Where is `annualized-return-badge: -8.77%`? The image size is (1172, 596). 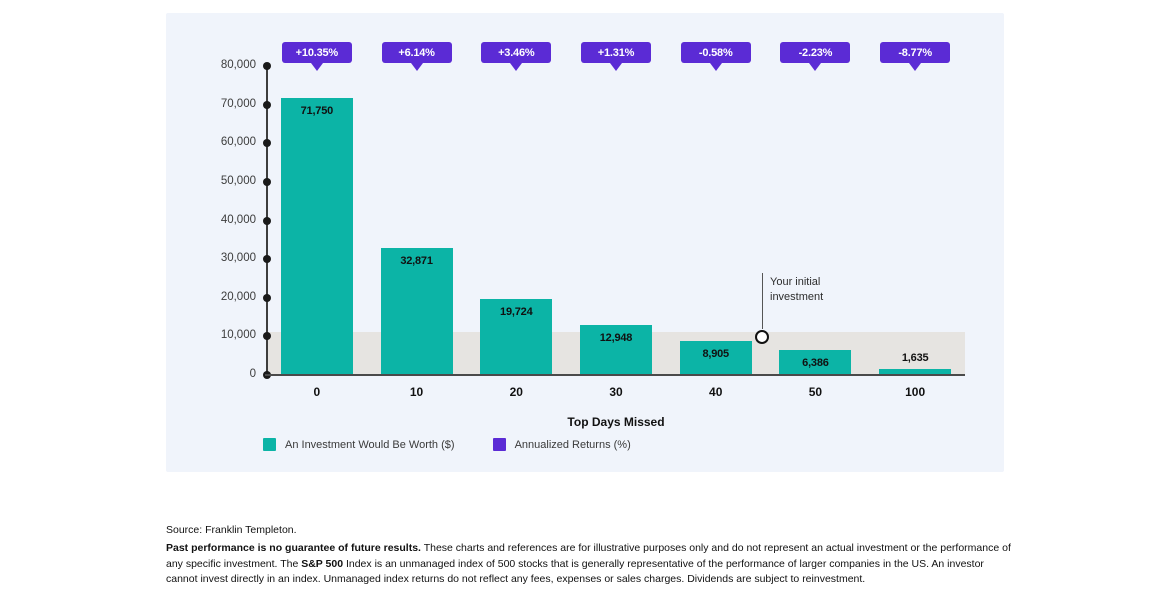 annualized-return-badge: -8.77% is located at coordinates (915, 52).